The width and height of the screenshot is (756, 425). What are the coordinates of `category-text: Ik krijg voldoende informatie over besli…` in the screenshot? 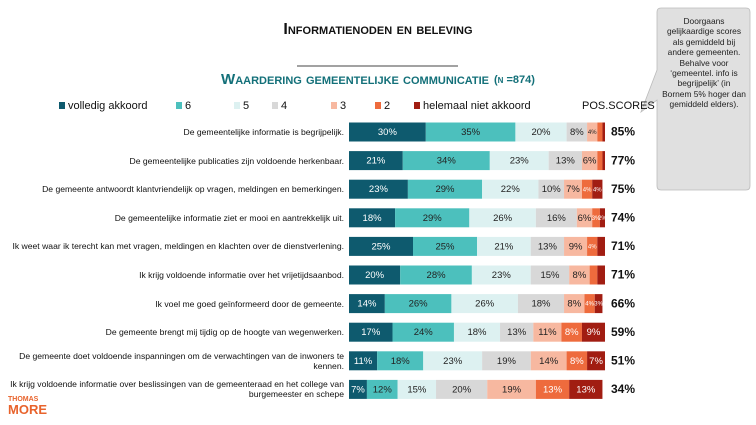 It's located at (177, 389).